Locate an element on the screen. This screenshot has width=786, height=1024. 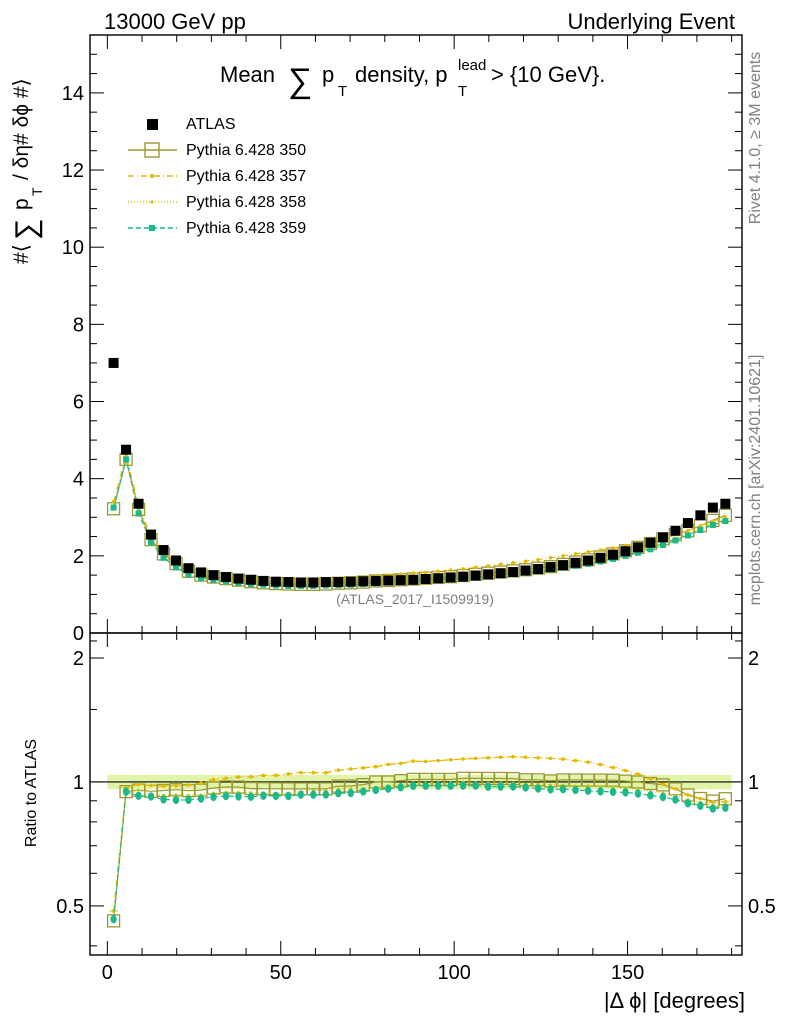
legend-entry-350: Pythia 6.428 350 is located at coordinates (217, 150).